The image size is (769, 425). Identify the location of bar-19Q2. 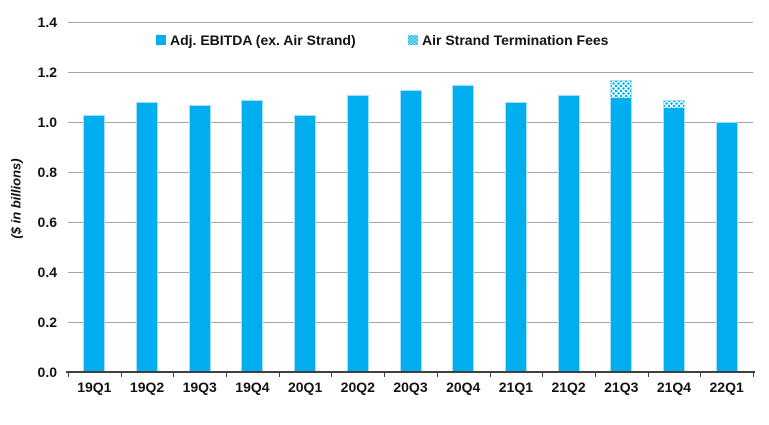
(147, 237).